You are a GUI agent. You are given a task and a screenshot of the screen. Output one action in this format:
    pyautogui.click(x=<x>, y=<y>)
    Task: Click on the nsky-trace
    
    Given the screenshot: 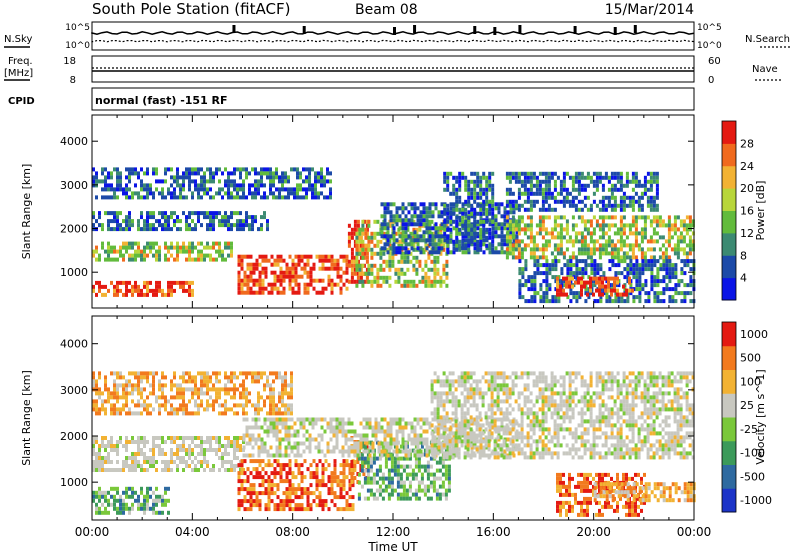 What is the action you would take?
    pyautogui.click(x=393, y=33)
    